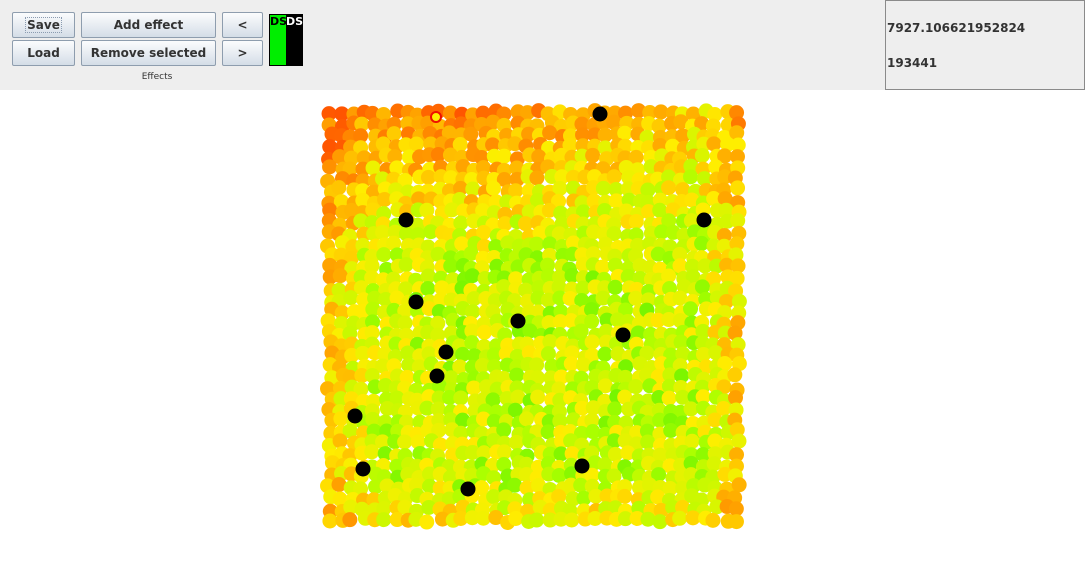  I want to click on previous-button: <, so click(242, 25).